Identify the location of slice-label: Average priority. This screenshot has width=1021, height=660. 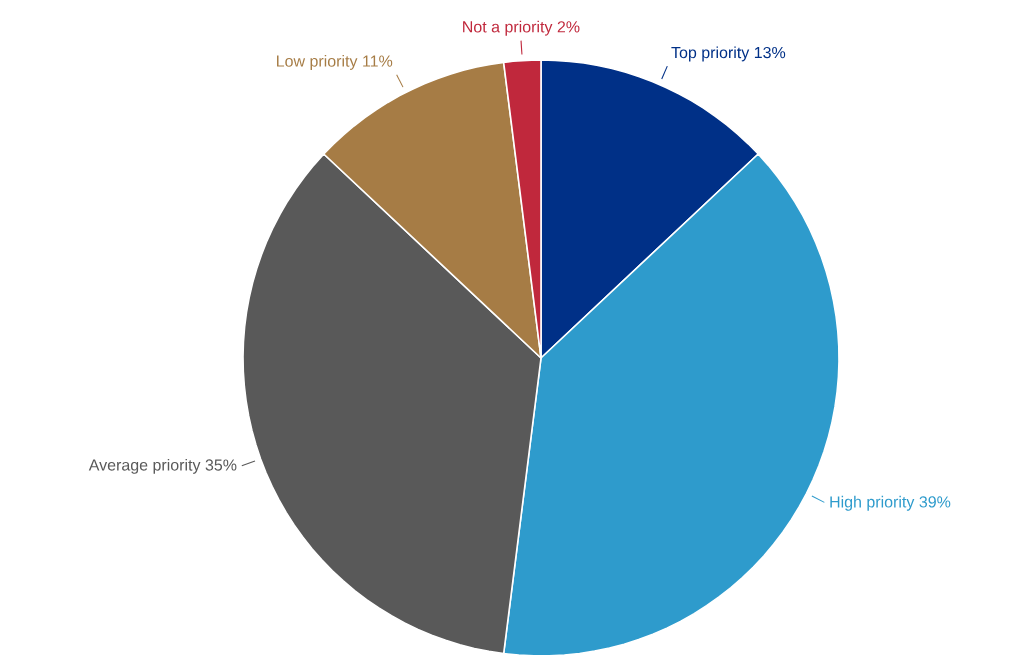
(144, 466).